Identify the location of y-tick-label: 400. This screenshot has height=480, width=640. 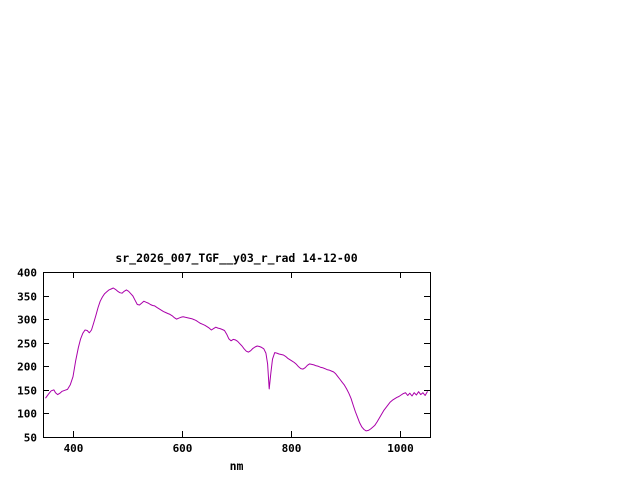
(27, 273).